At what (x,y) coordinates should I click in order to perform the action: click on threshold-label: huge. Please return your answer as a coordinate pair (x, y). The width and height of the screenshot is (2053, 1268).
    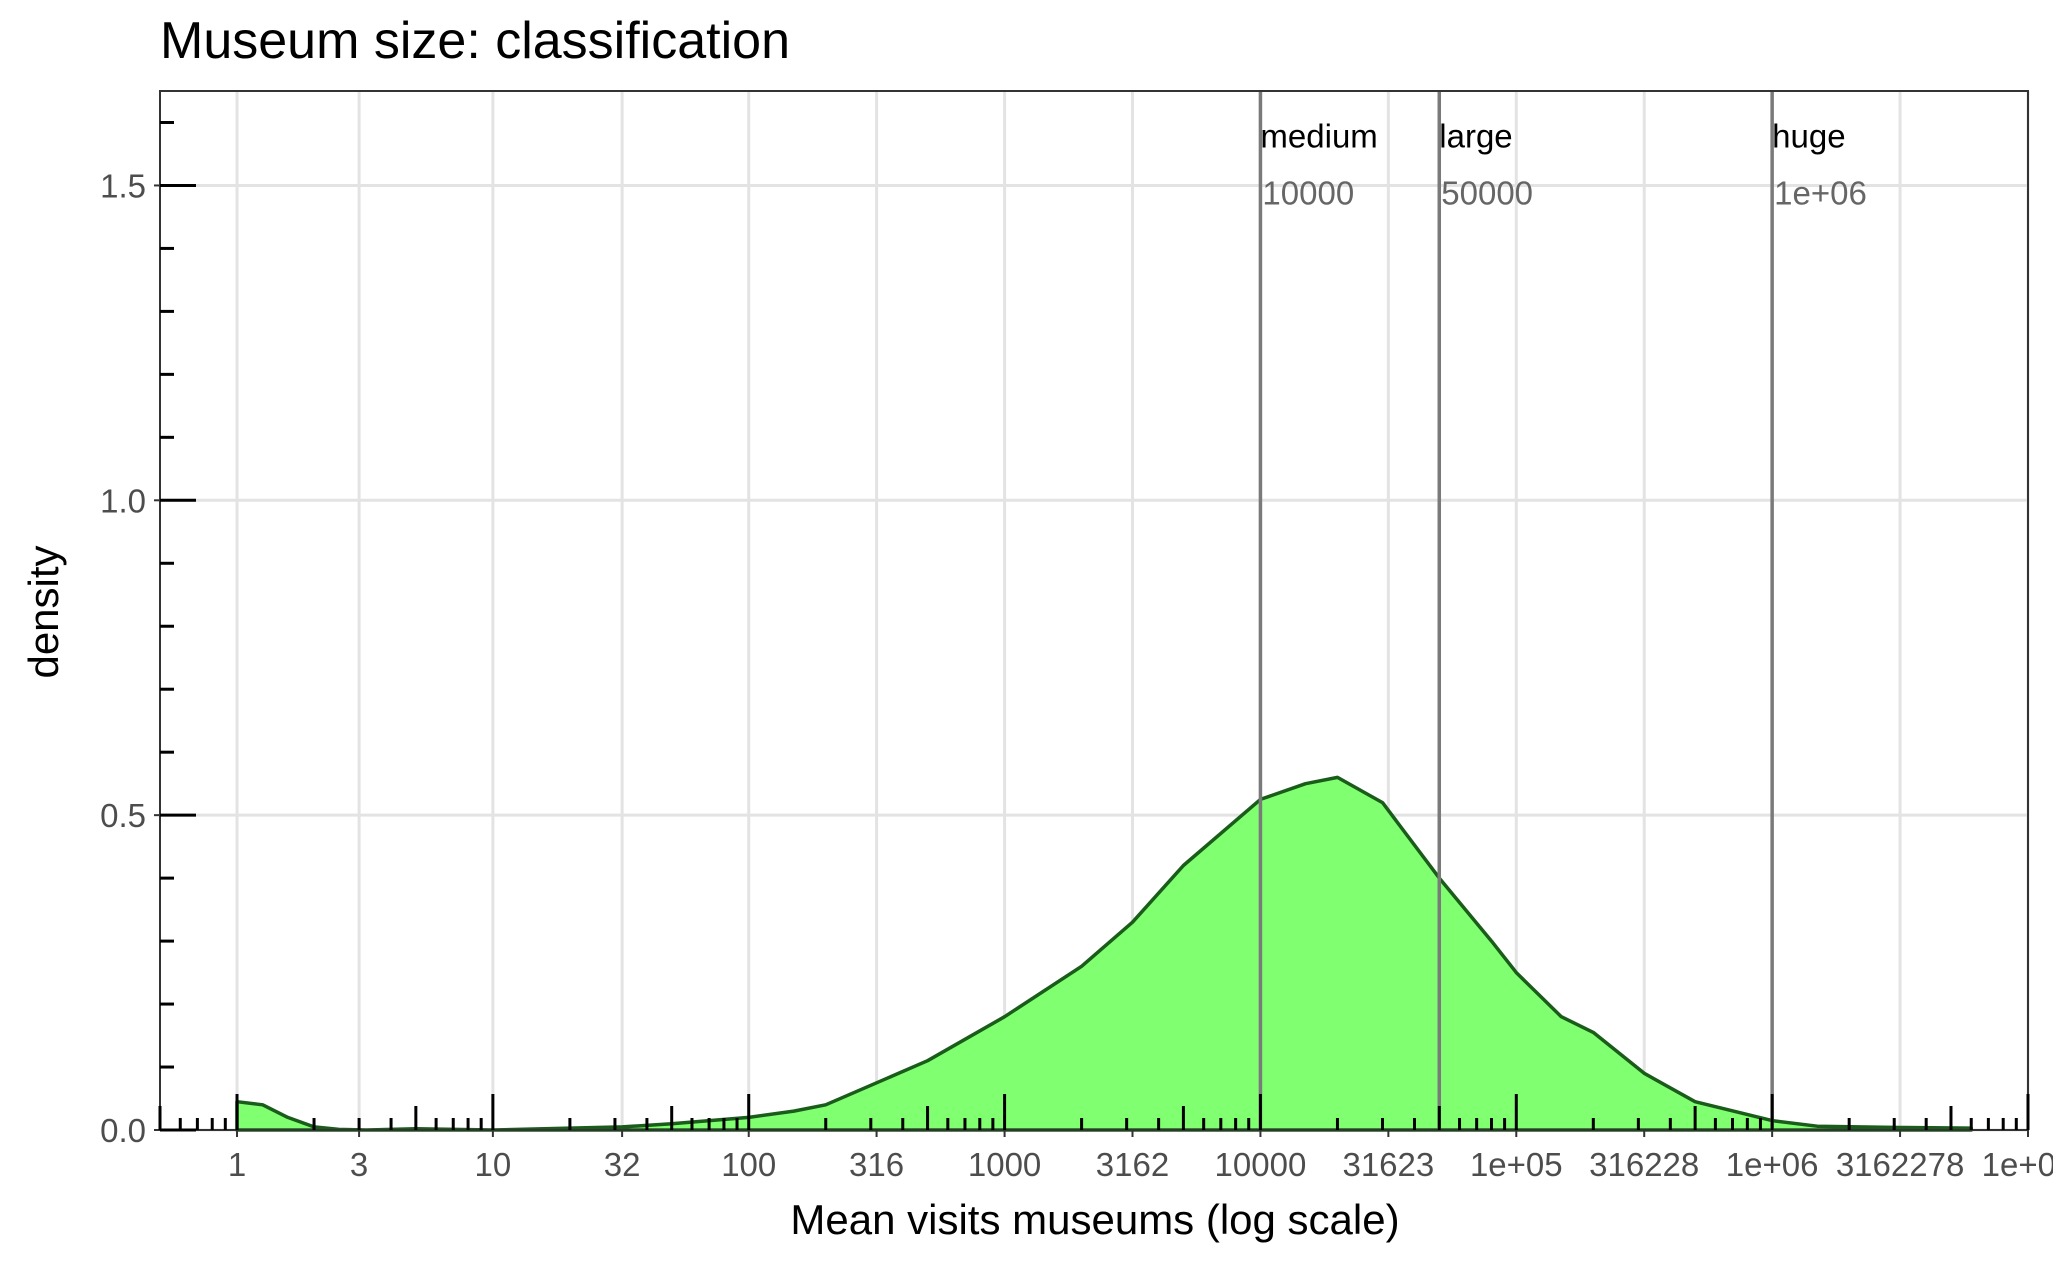
    Looking at the image, I should click on (1808, 136).